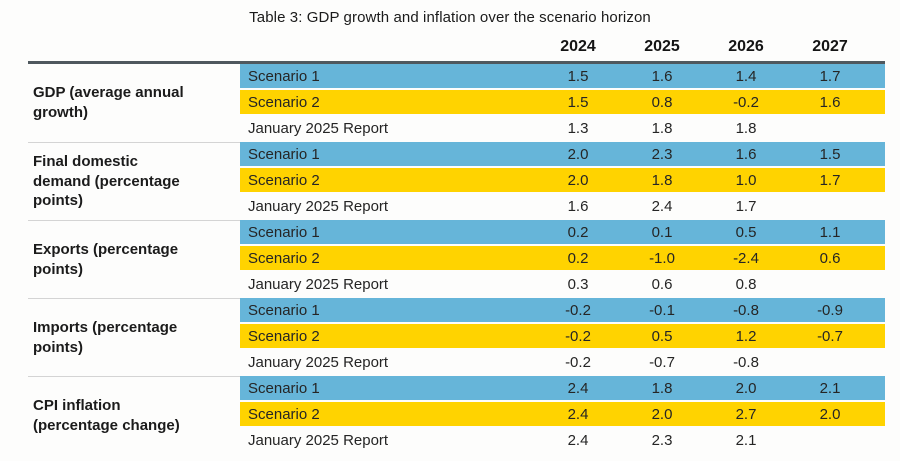  Describe the element at coordinates (746, 415) in the screenshot. I see `value-cell: 2.7` at that location.